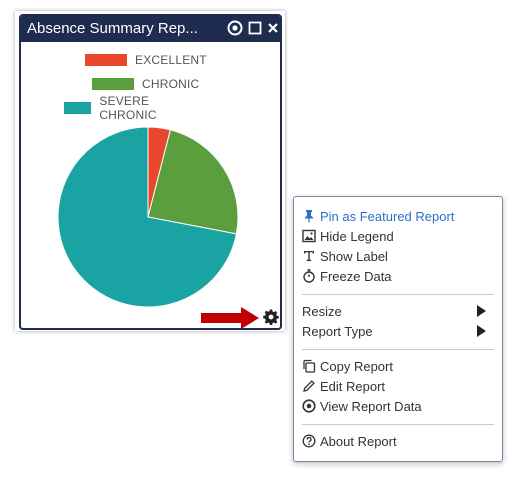 The width and height of the screenshot is (525, 486). What do you see at coordinates (171, 60) in the screenshot?
I see `legend-label: EXCELLENT` at bounding box center [171, 60].